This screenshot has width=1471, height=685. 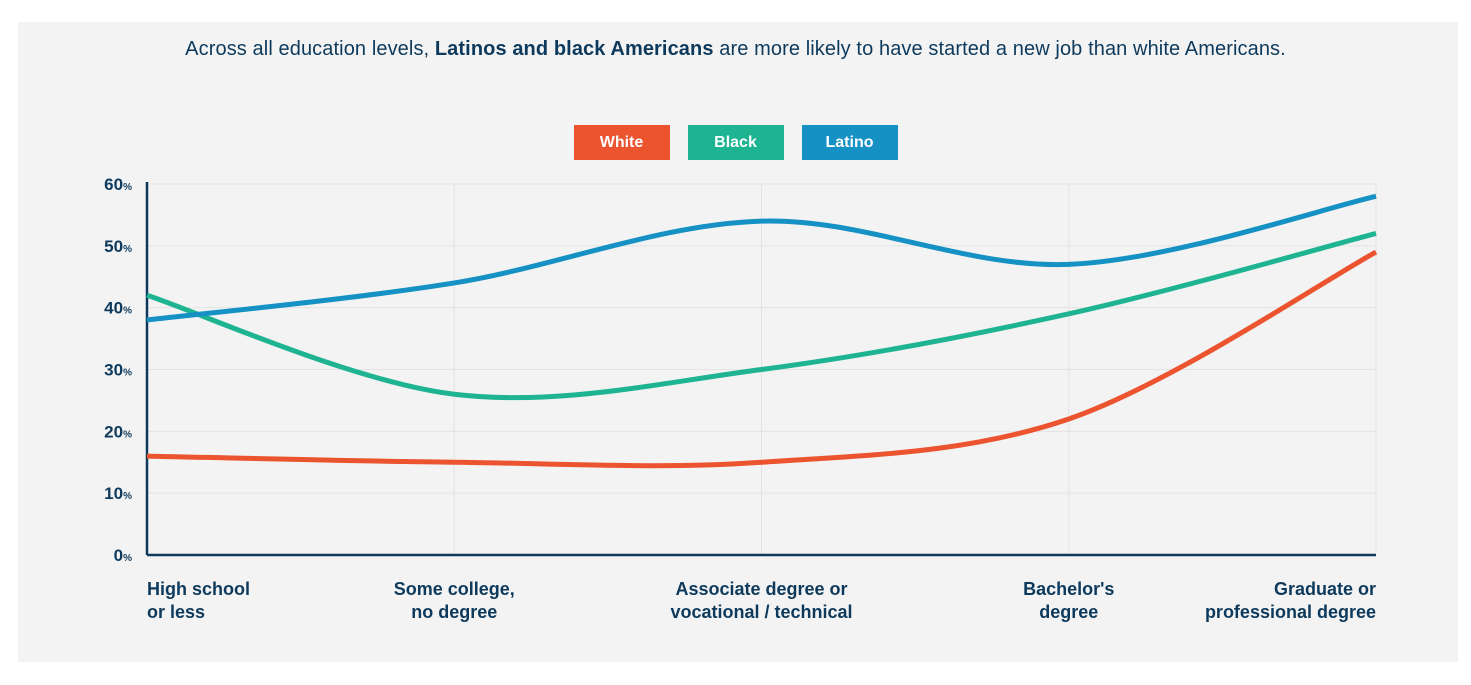 I want to click on legend-item-latino: Latino, so click(x=849, y=142).